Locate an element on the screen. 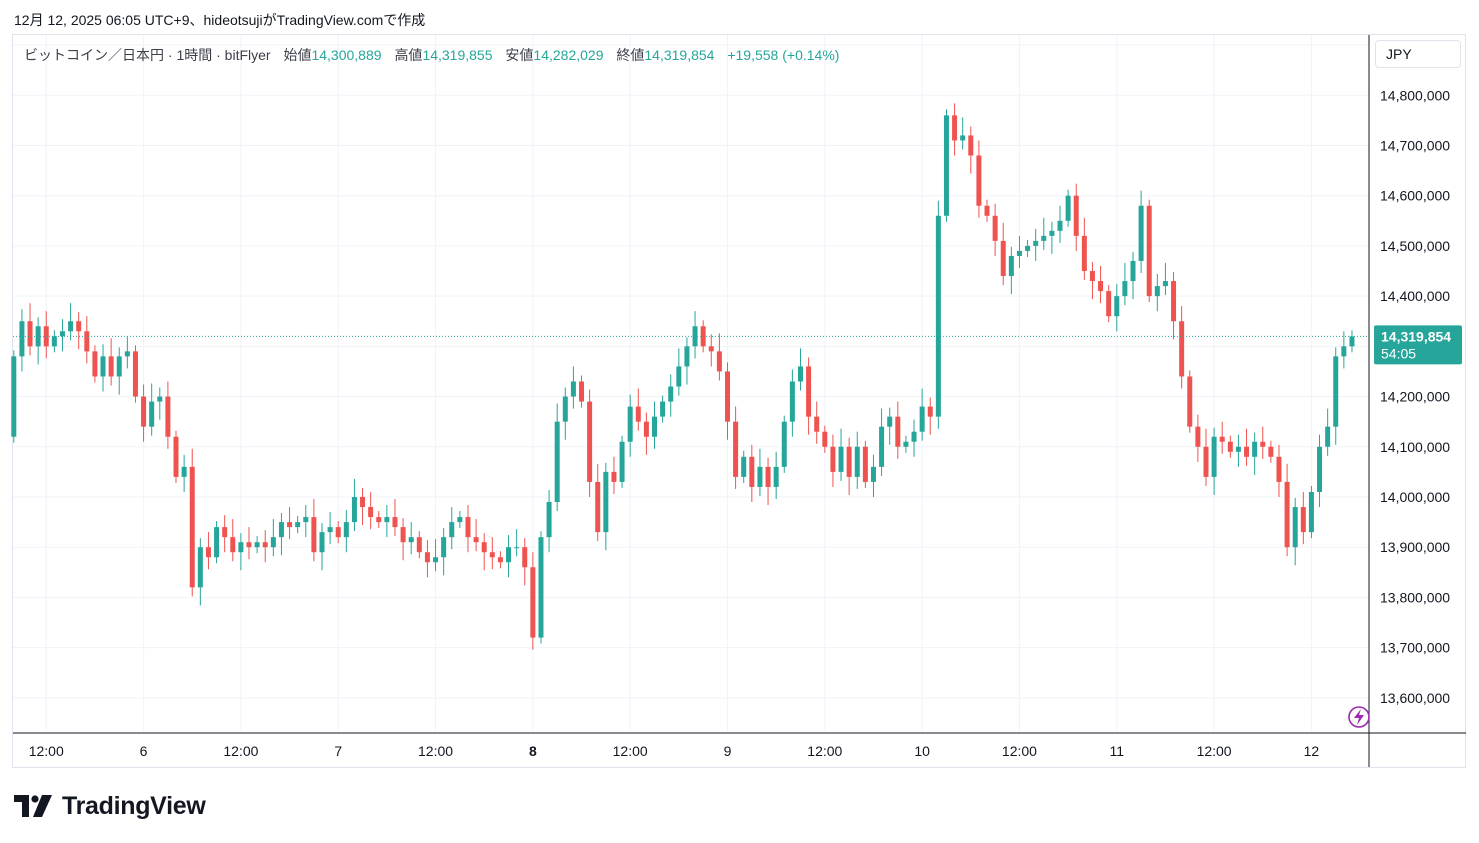 This screenshot has width=1479, height=843. currency-button: JPY is located at coordinates (1418, 54).